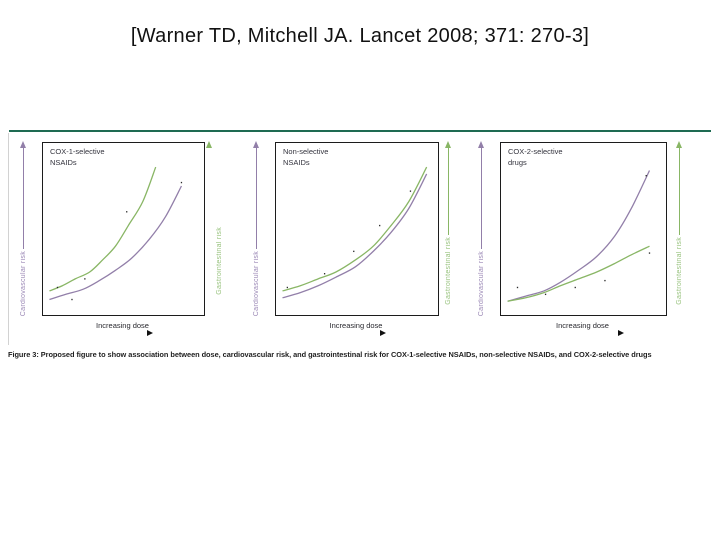 The width and height of the screenshot is (720, 540). What do you see at coordinates (360, 131) in the screenshot?
I see `figure-top-rule` at bounding box center [360, 131].